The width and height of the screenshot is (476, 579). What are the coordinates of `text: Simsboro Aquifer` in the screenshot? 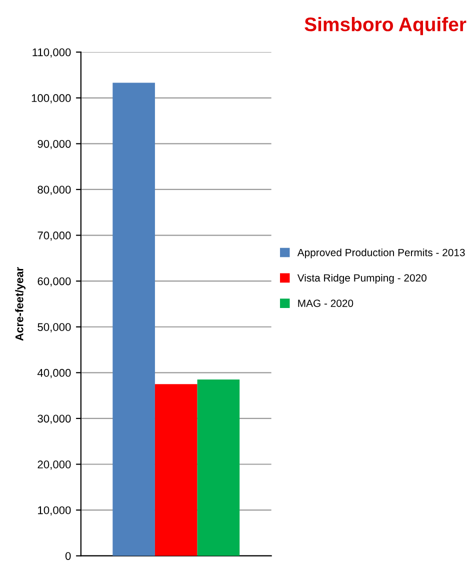 It's located at (385, 26).